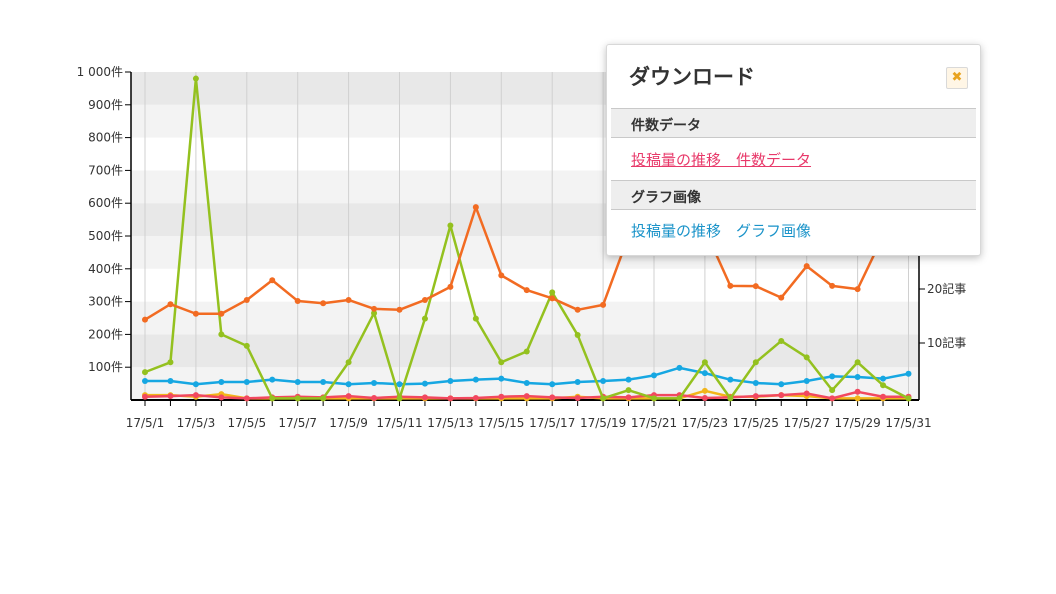  What do you see at coordinates (552, 423) in the screenshot?
I see `x-tick-label: 17/5/17` at bounding box center [552, 423].